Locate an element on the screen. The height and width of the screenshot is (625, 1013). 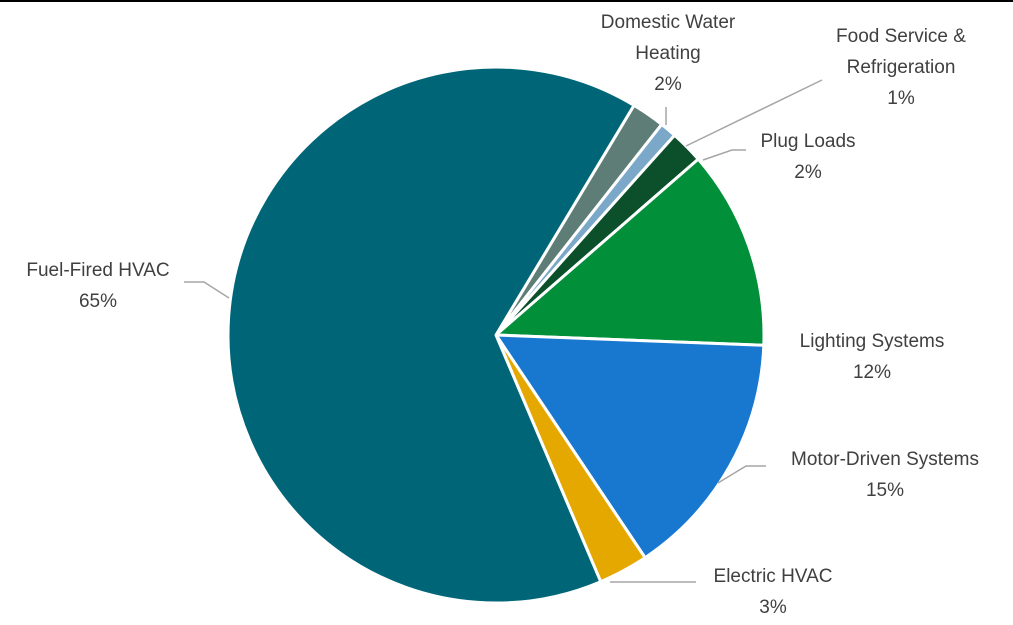
slice-category-label: Heating is located at coordinates (668, 53).